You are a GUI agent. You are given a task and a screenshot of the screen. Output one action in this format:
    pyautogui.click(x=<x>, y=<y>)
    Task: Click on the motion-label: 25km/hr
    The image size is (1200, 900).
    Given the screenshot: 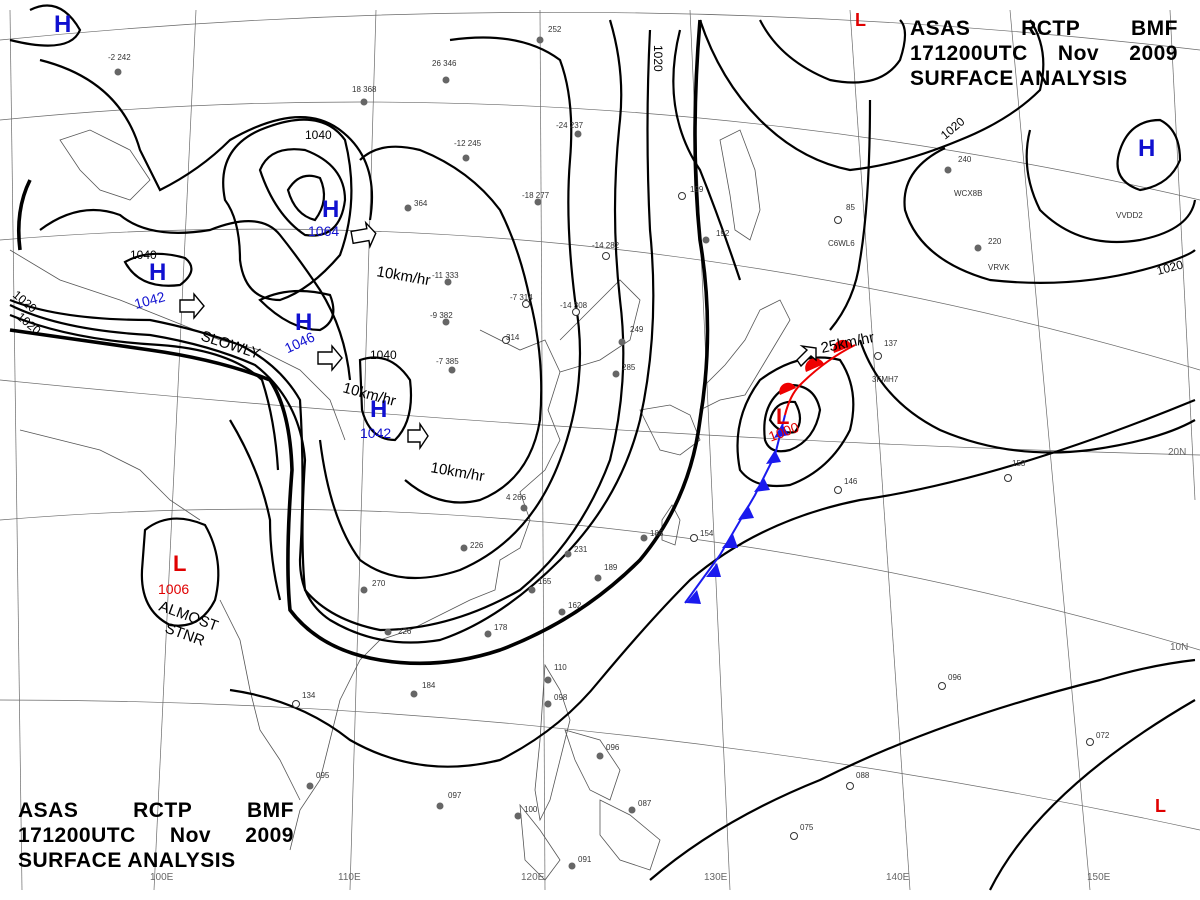 What is the action you would take?
    pyautogui.click(x=847, y=343)
    